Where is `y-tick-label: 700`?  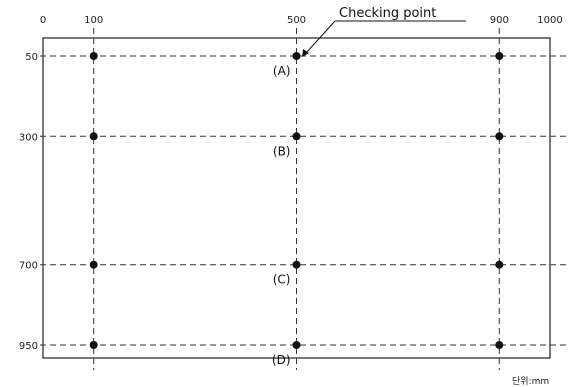
y-tick-label: 700 is located at coordinates (28, 266).